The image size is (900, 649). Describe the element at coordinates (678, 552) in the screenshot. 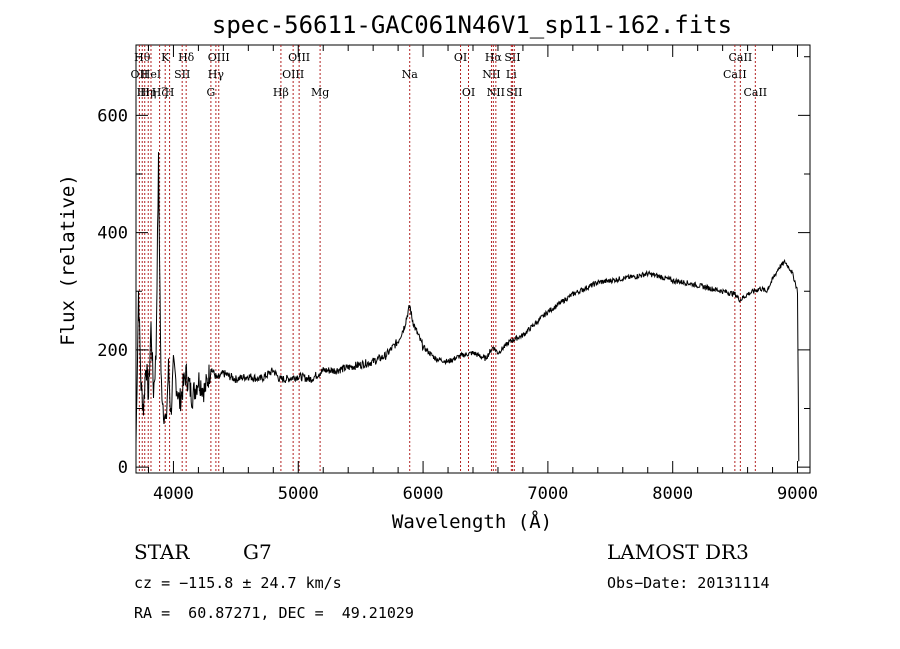

I see `survey-name: LAMOST DR3` at that location.